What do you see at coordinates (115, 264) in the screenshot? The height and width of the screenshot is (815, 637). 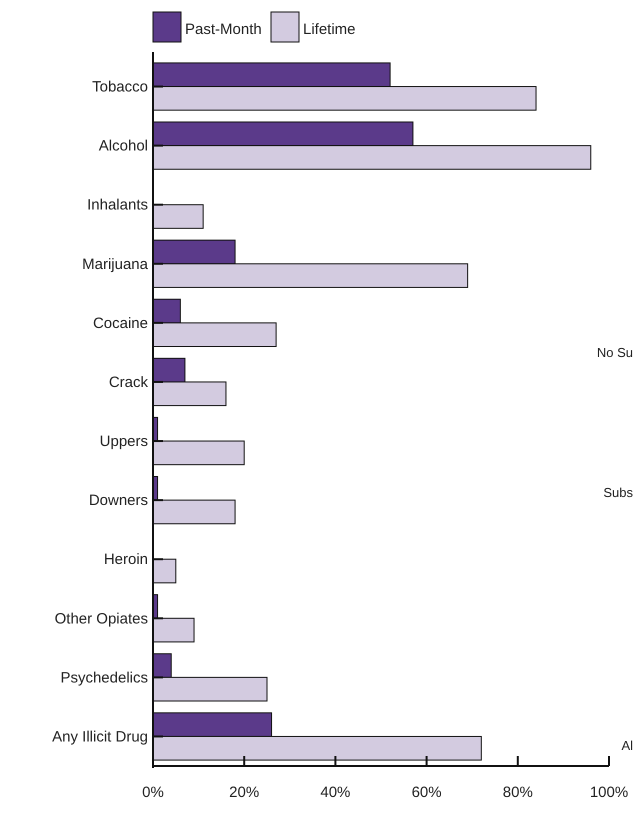 I see `y-tick-label: Marijuana` at bounding box center [115, 264].